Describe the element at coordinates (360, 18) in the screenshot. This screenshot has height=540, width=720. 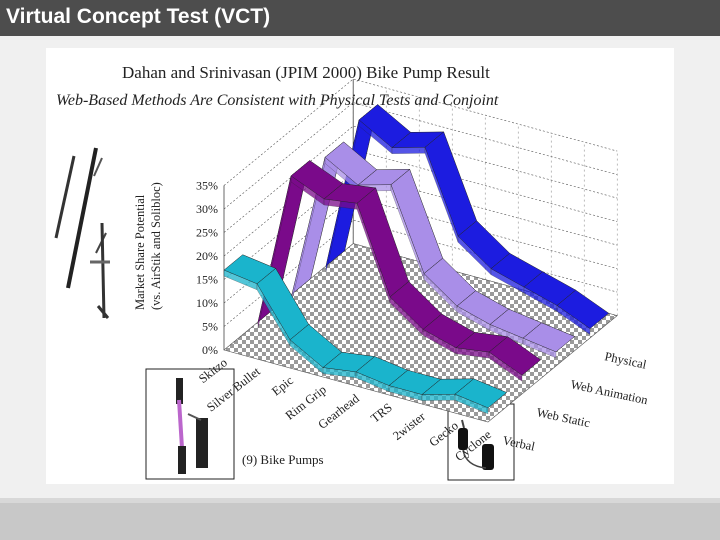
I see `slide-header: Virtual Concept Test (VCT)` at that location.